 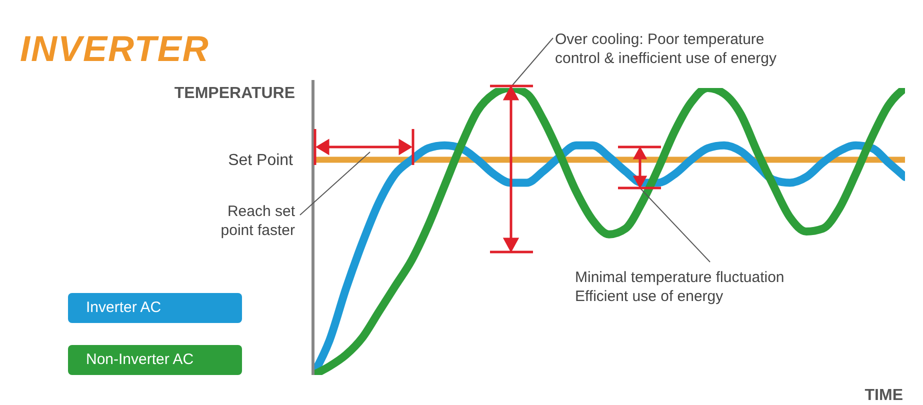 I want to click on ref-line-label: Set Point, so click(x=261, y=160).